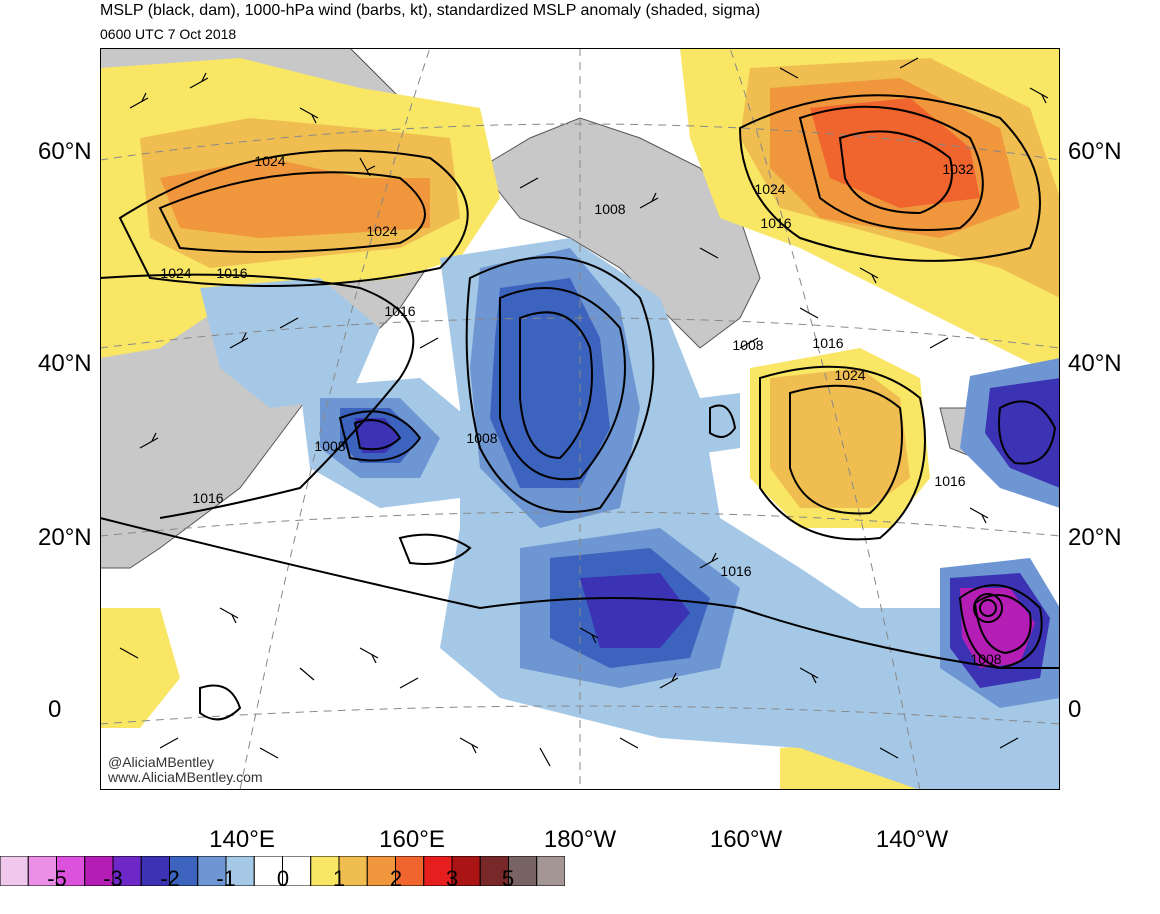 Image resolution: width=1160 pixels, height=914 pixels. I want to click on lat-label-right: 60°N, so click(1095, 151).